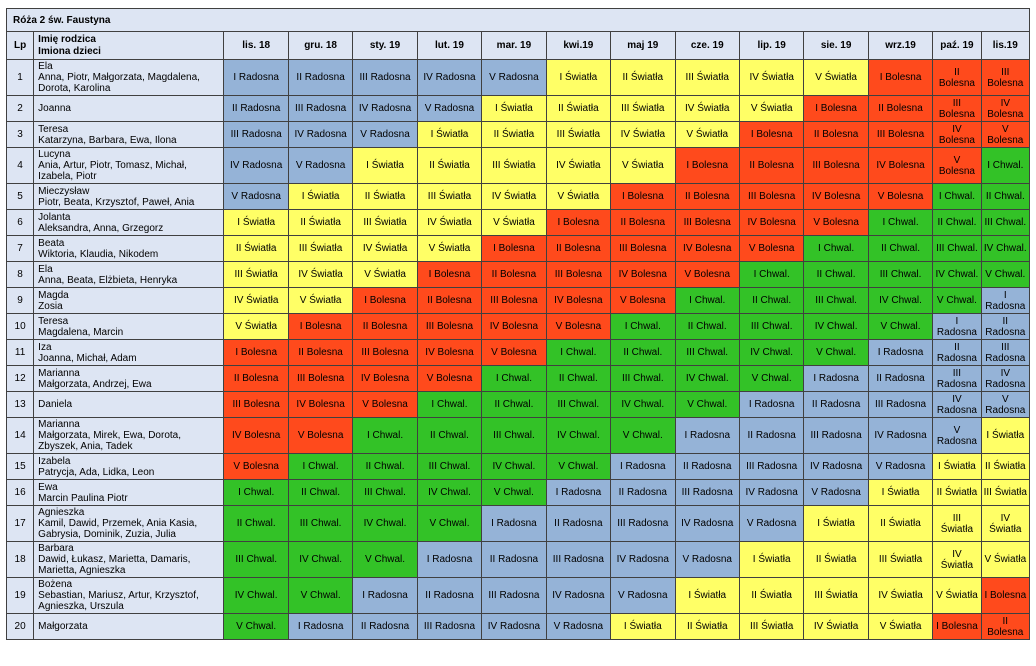 The width and height of the screenshot is (1036, 666). Describe the element at coordinates (20, 492) in the screenshot. I see `row-number: 16` at that location.